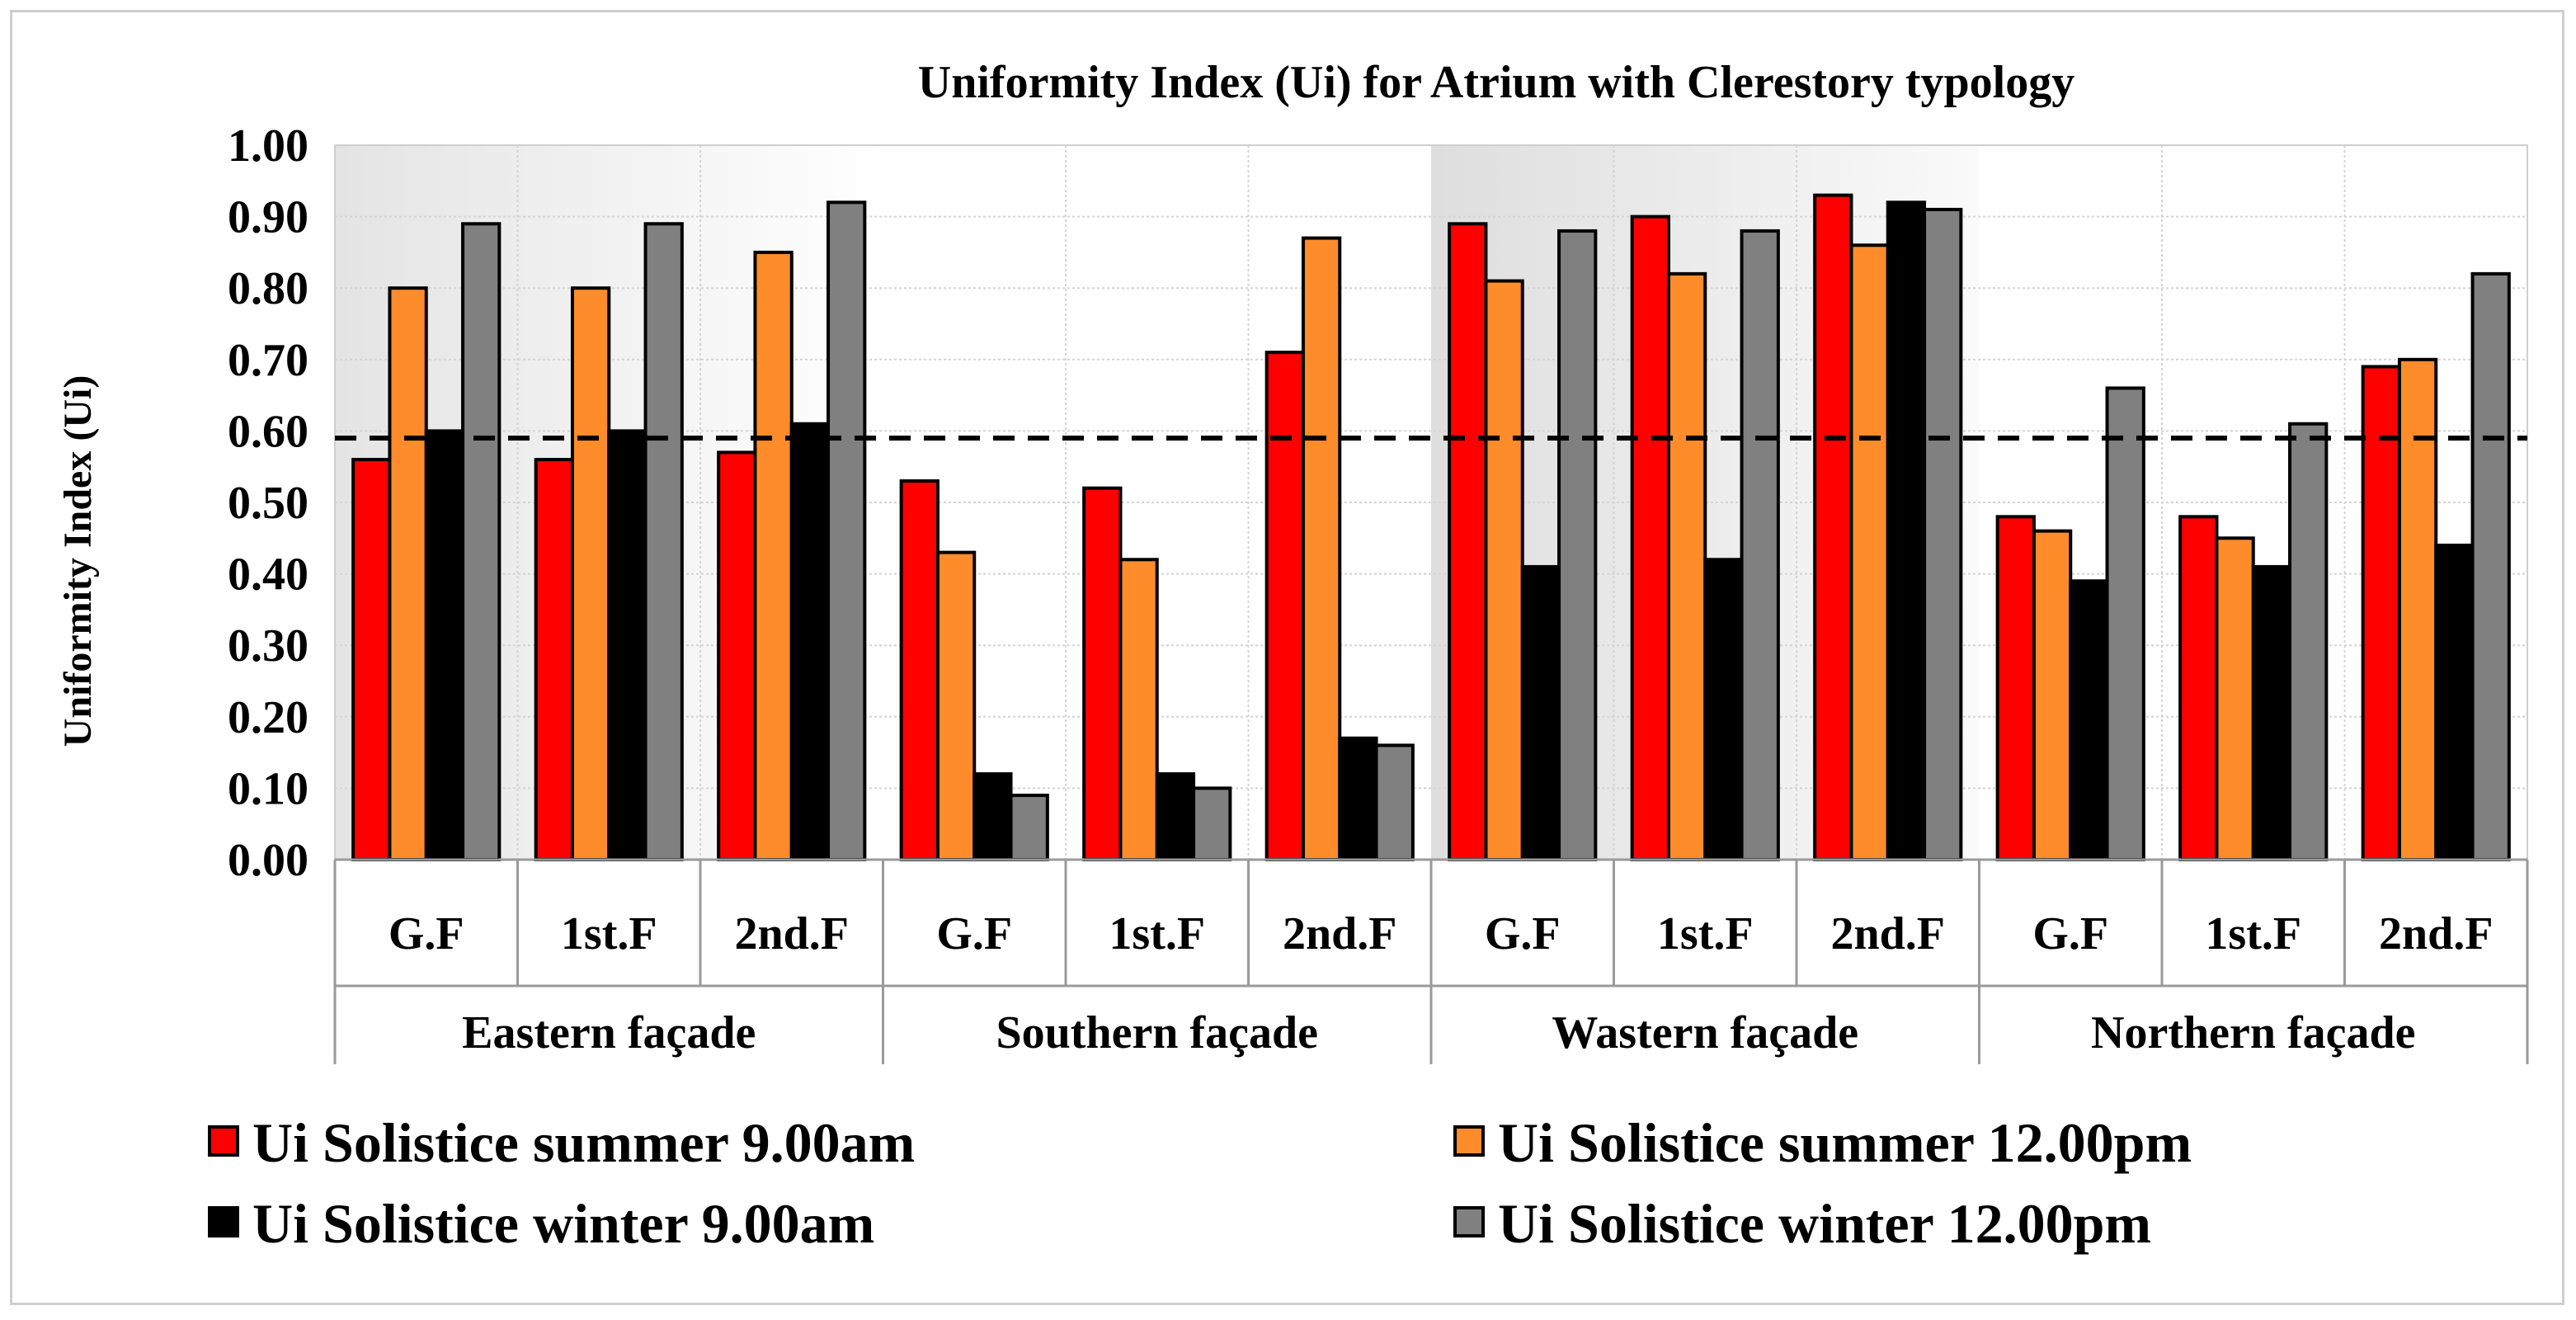  I want to click on y-tick-label: 0.70, so click(268, 360).